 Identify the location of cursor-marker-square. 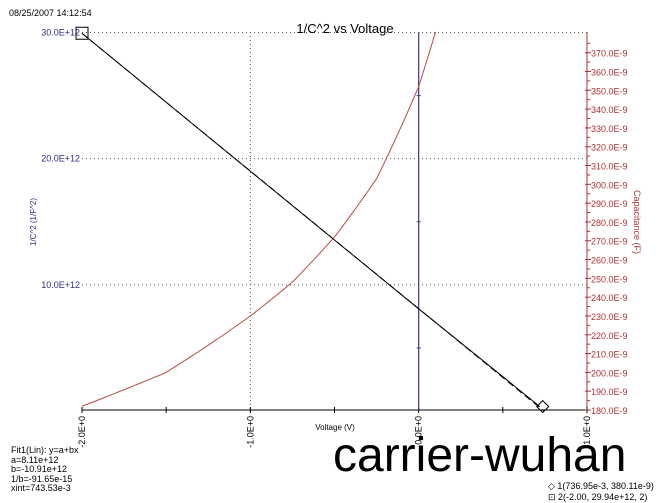
(82, 33).